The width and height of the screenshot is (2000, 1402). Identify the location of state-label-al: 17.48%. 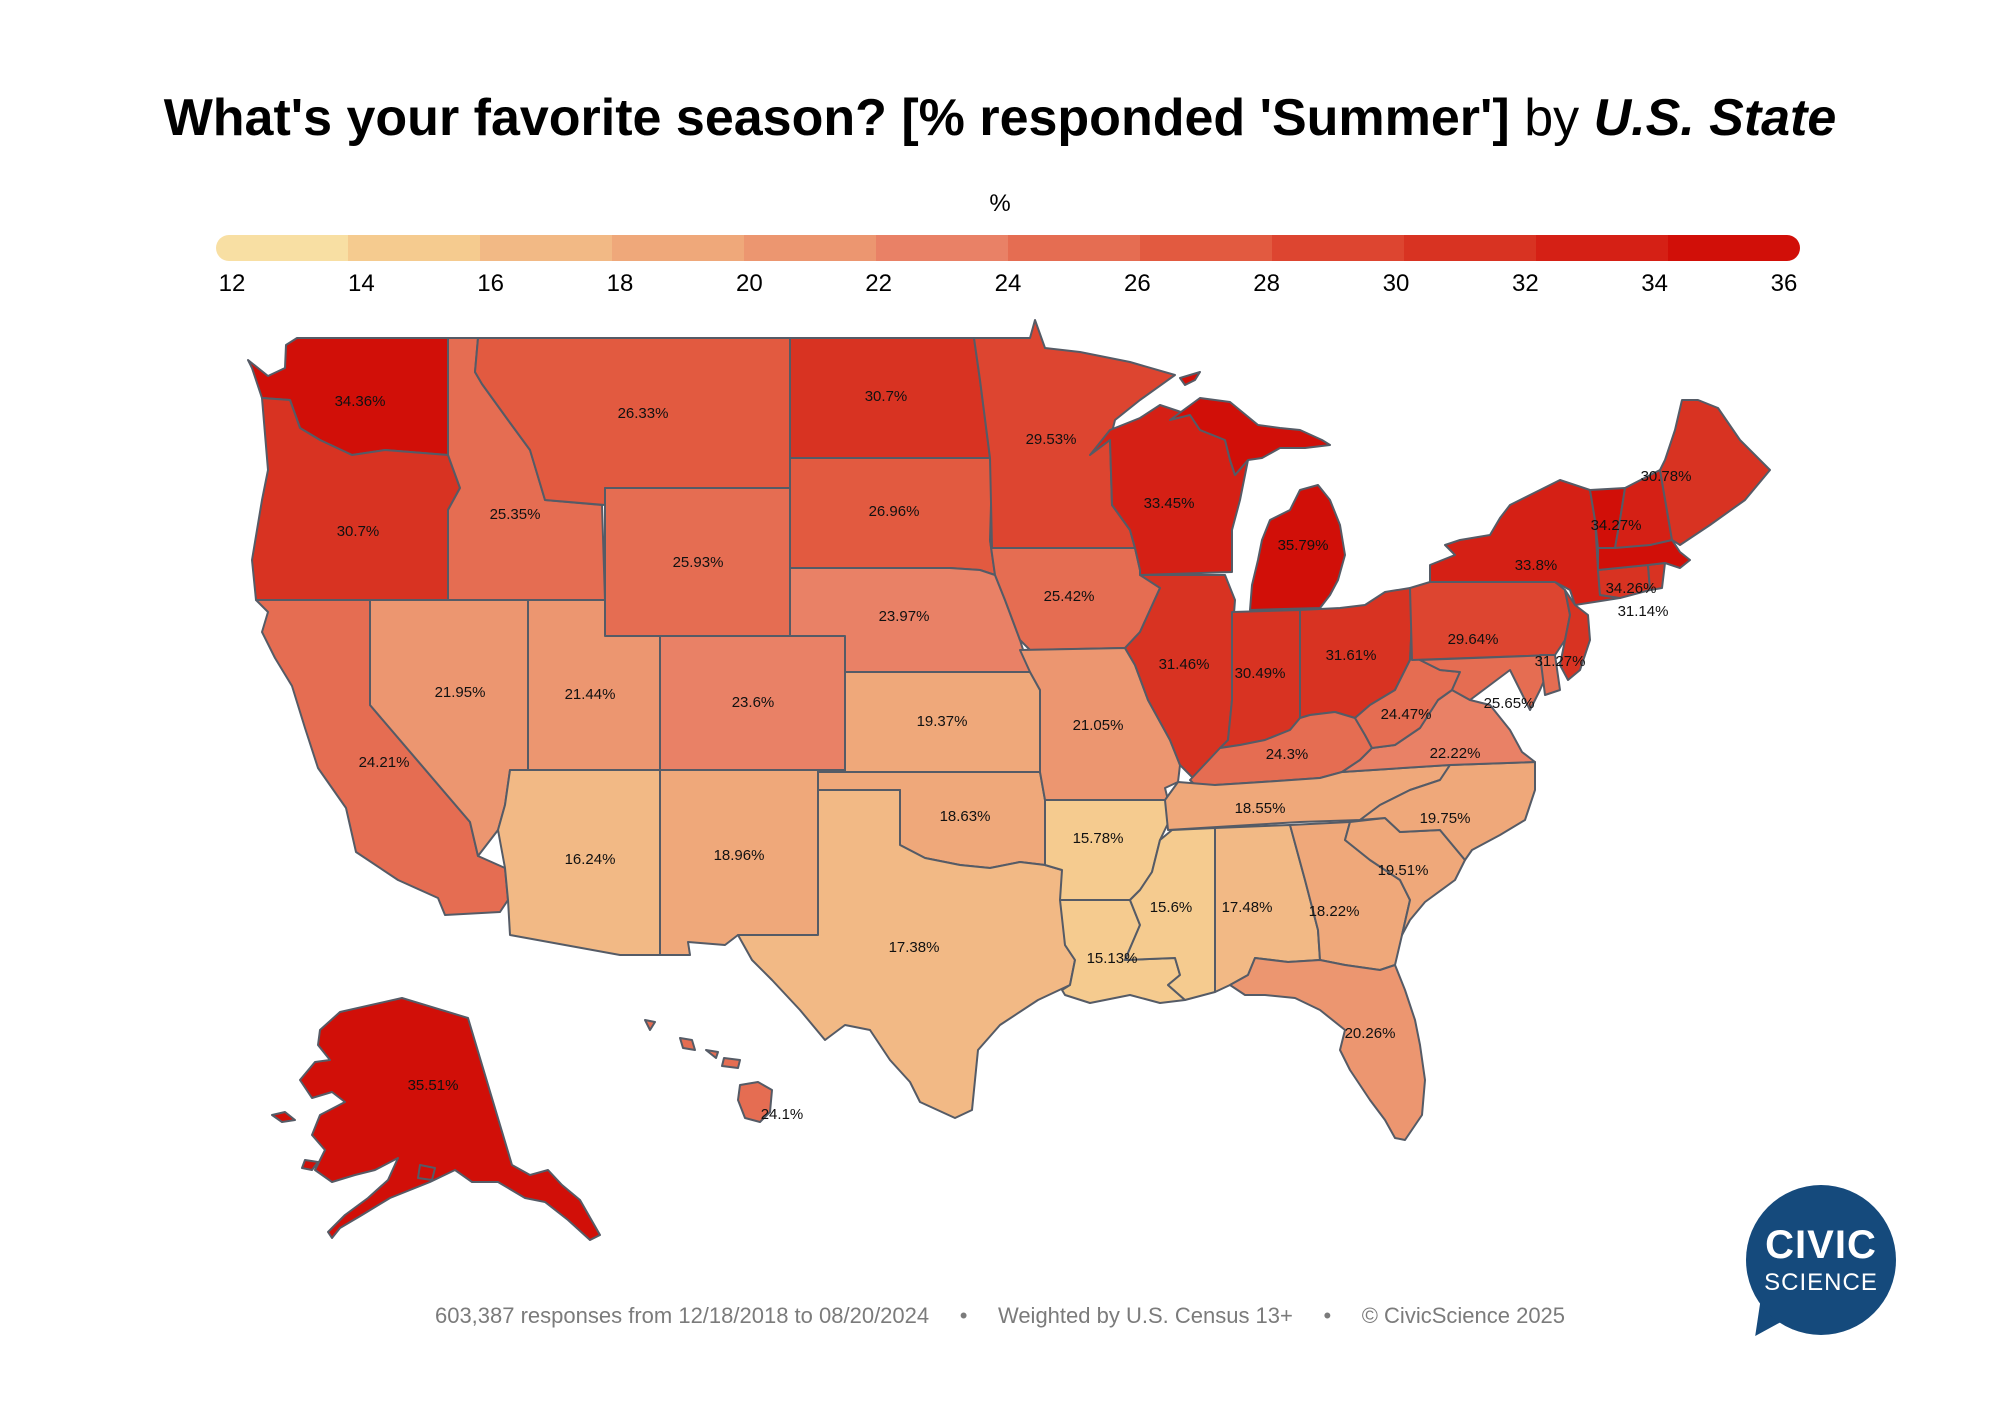
(1247, 907).